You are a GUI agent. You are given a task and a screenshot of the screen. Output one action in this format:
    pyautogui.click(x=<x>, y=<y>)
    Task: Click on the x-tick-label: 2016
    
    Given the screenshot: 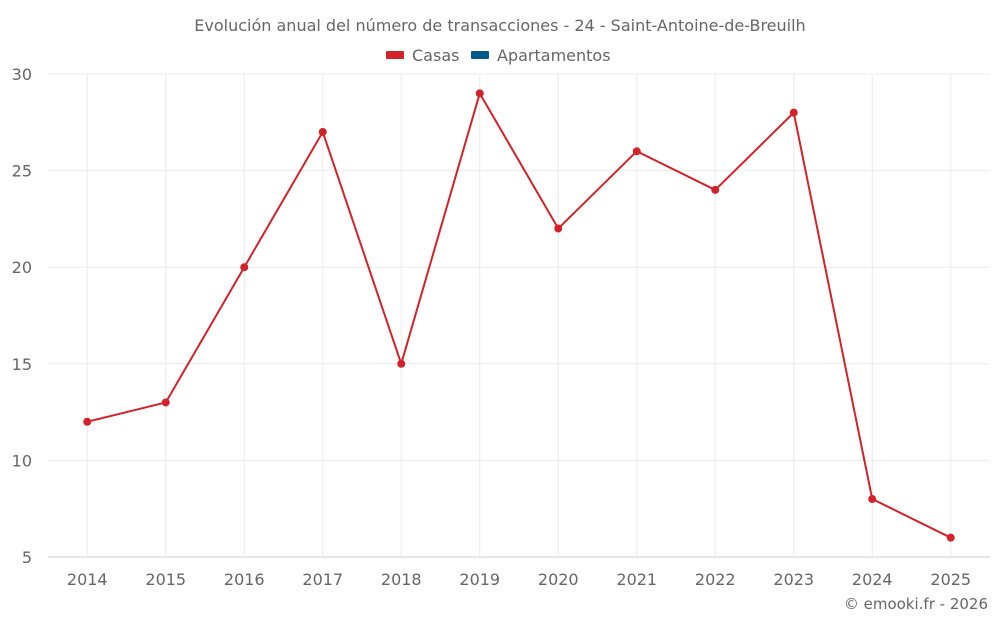 What is the action you would take?
    pyautogui.click(x=244, y=579)
    